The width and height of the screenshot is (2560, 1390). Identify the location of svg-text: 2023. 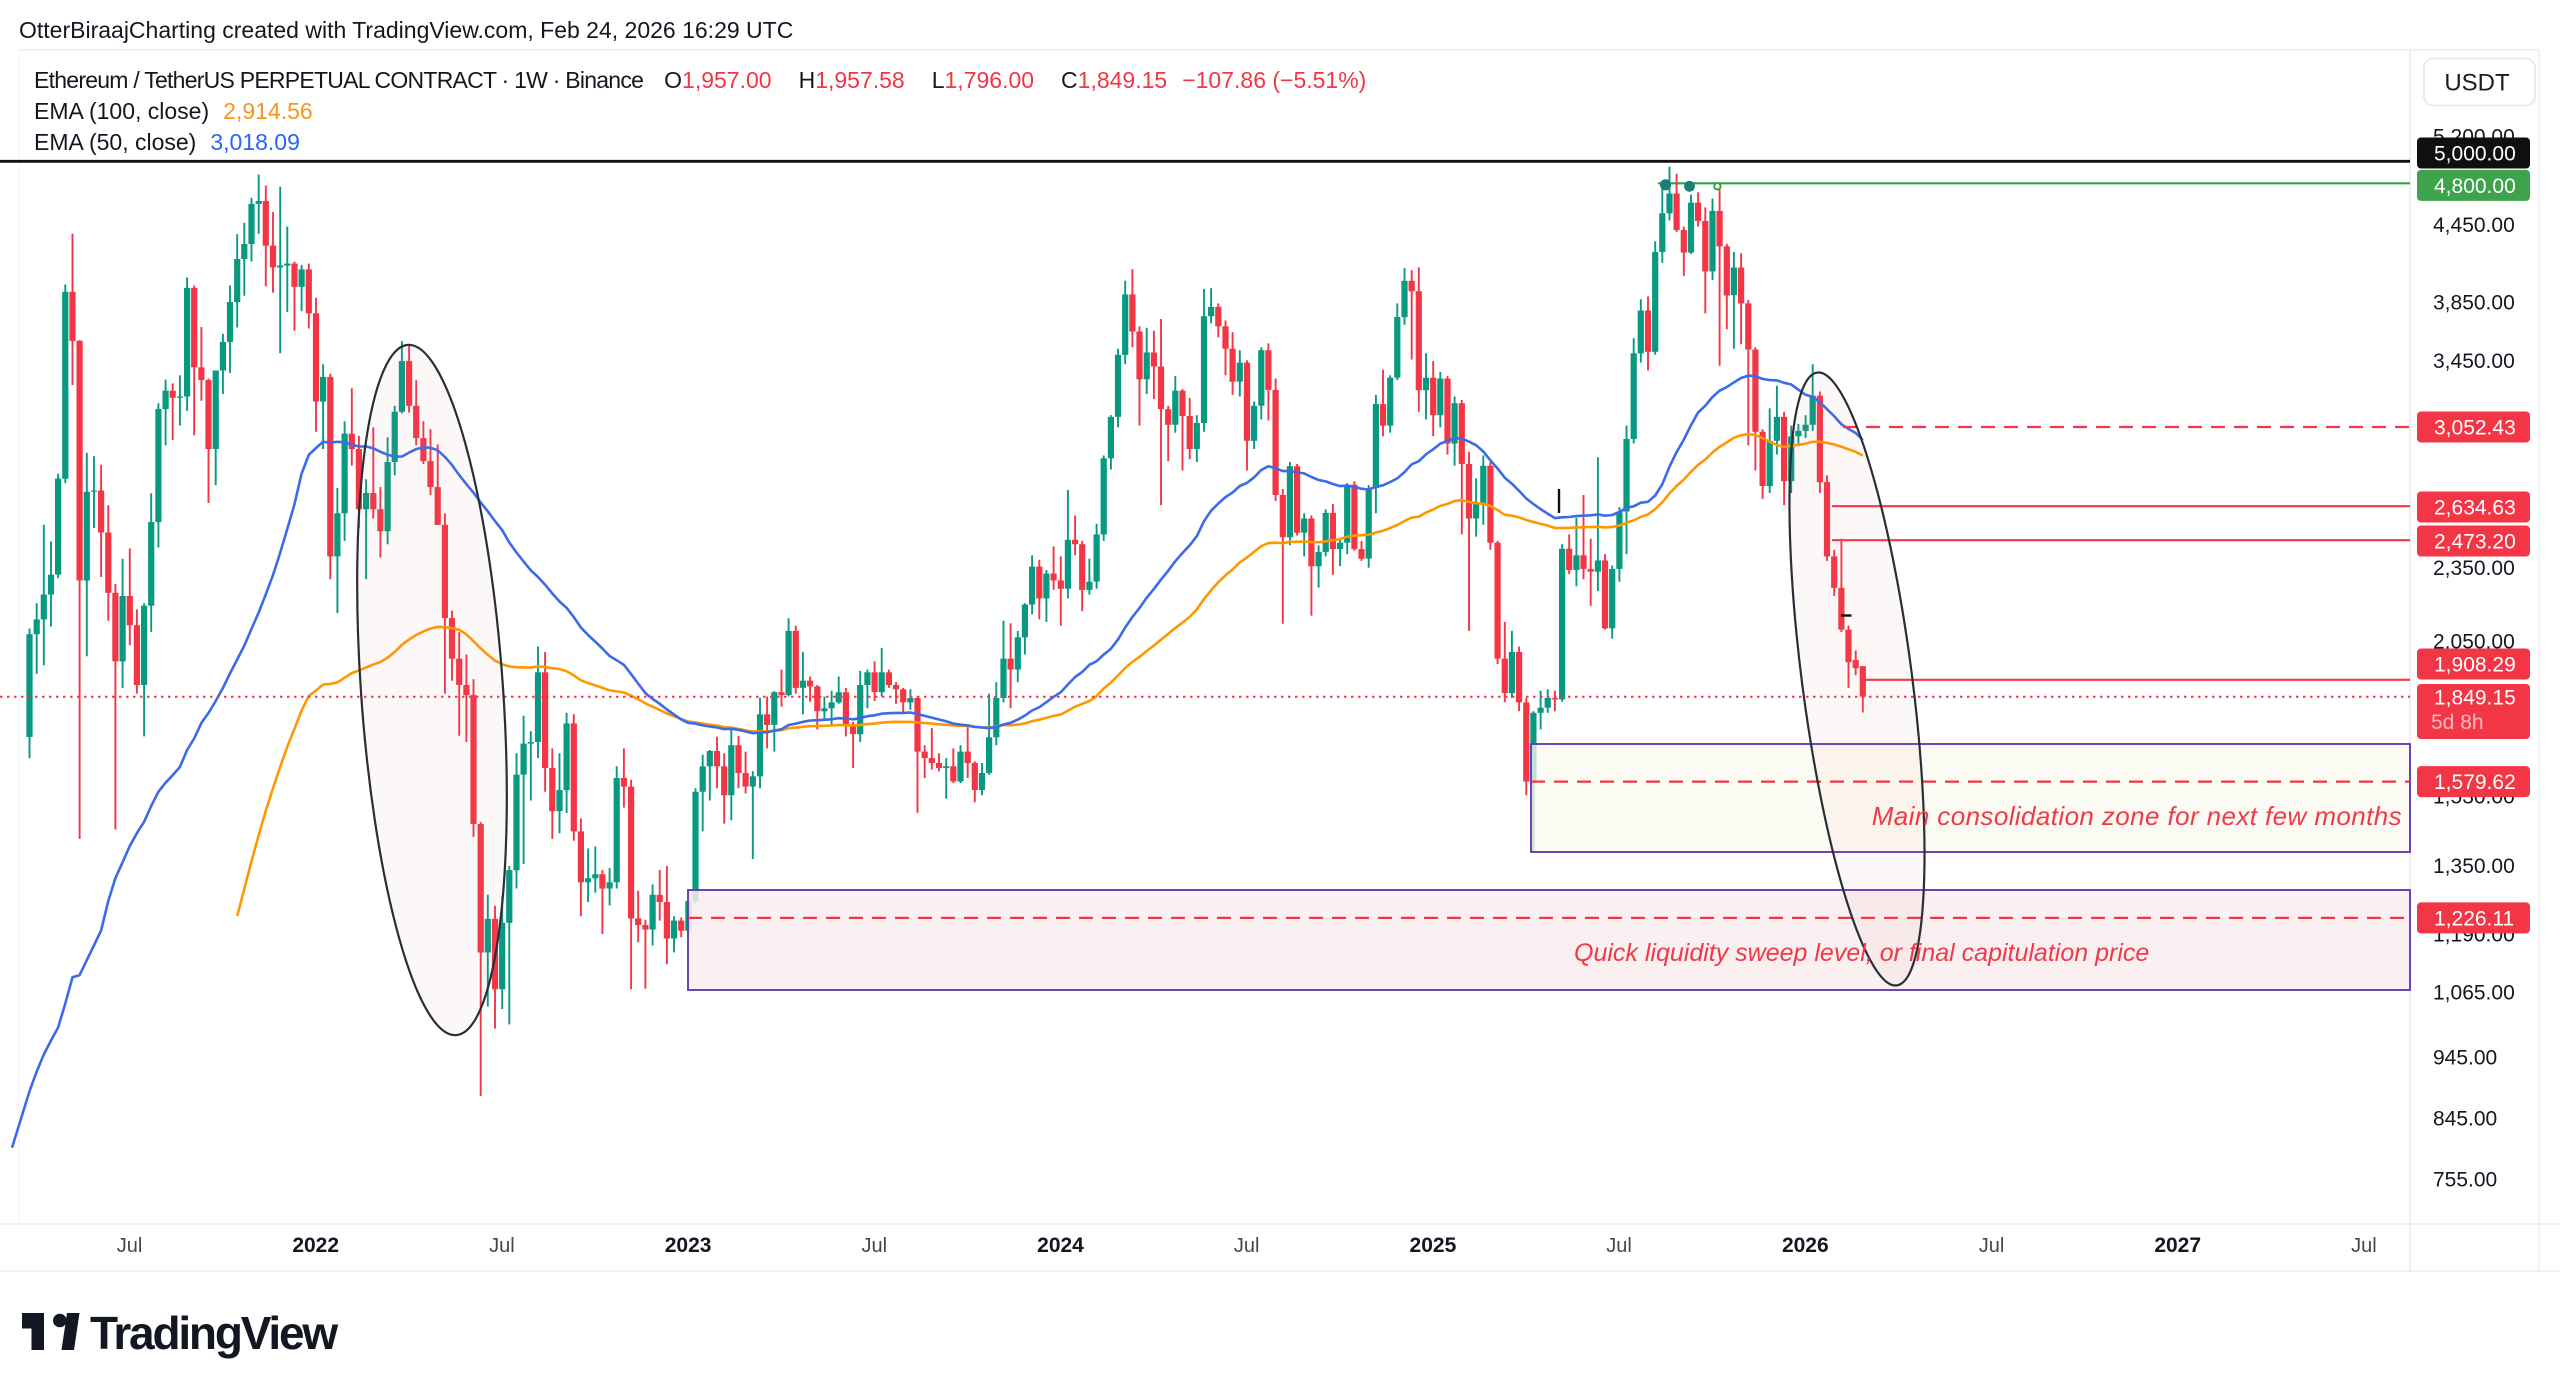
(688, 1245).